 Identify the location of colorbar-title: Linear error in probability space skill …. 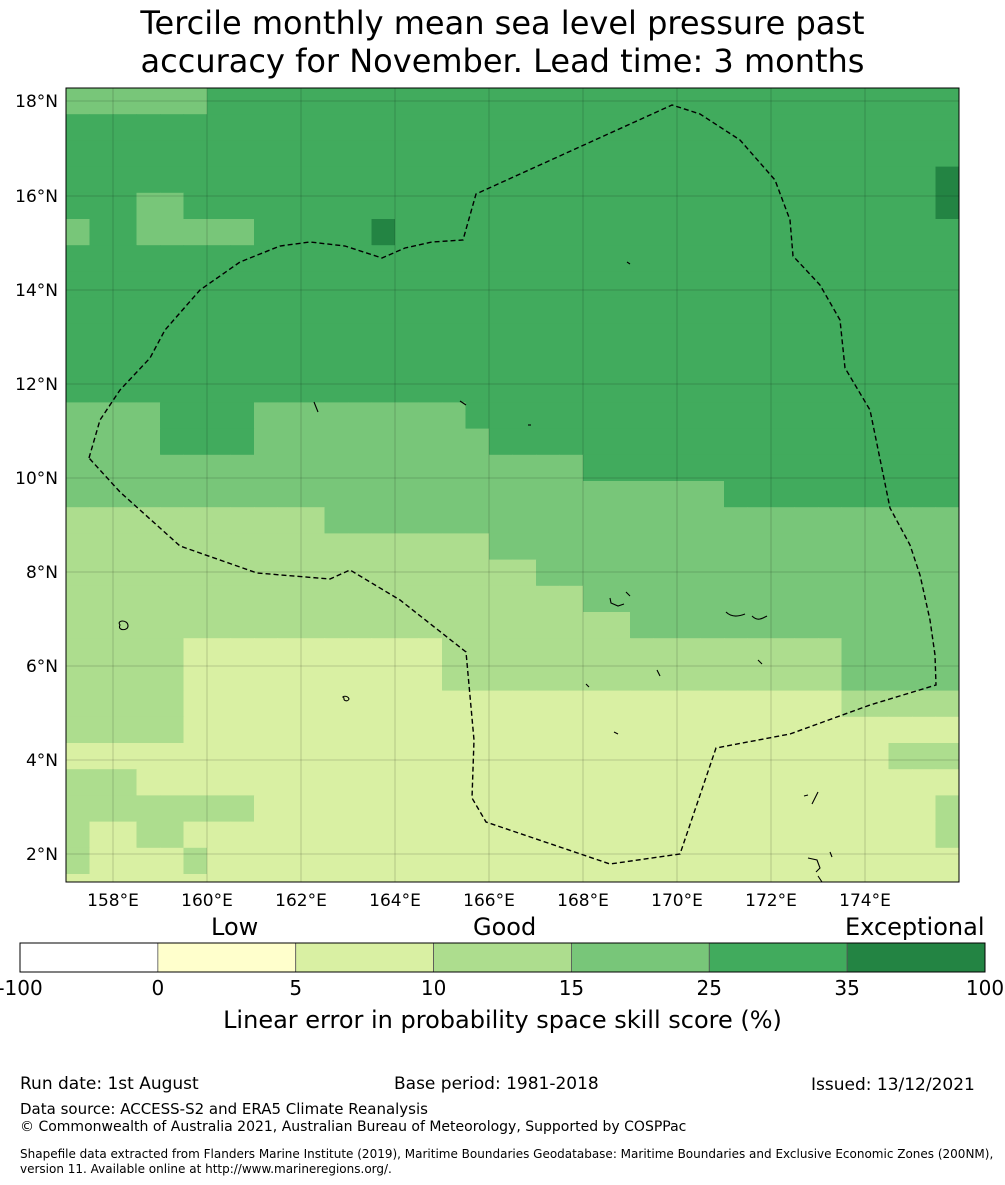
(502, 1020).